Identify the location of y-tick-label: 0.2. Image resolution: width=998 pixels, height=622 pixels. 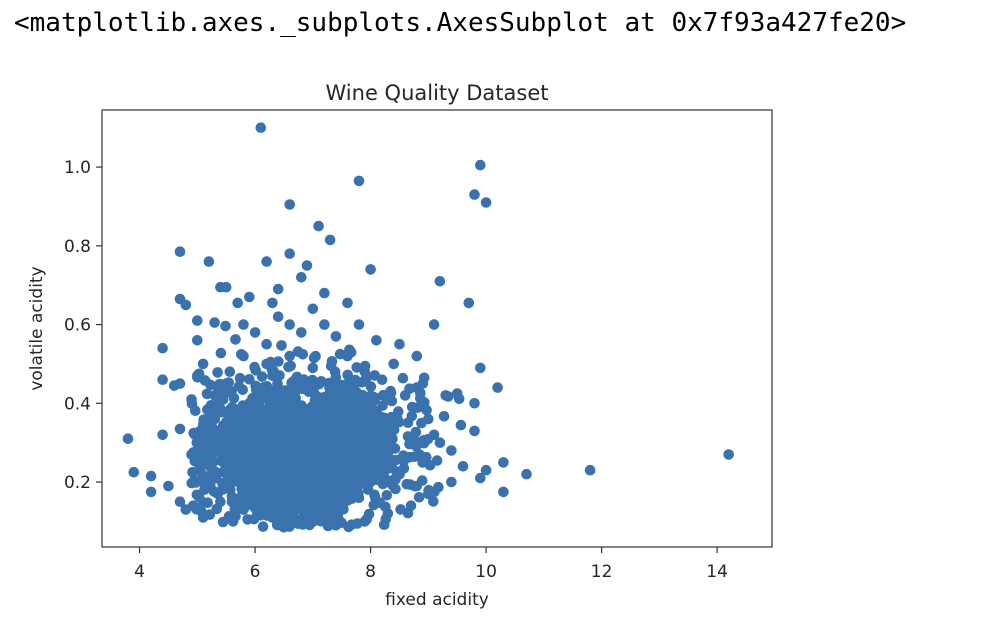
(77, 483).